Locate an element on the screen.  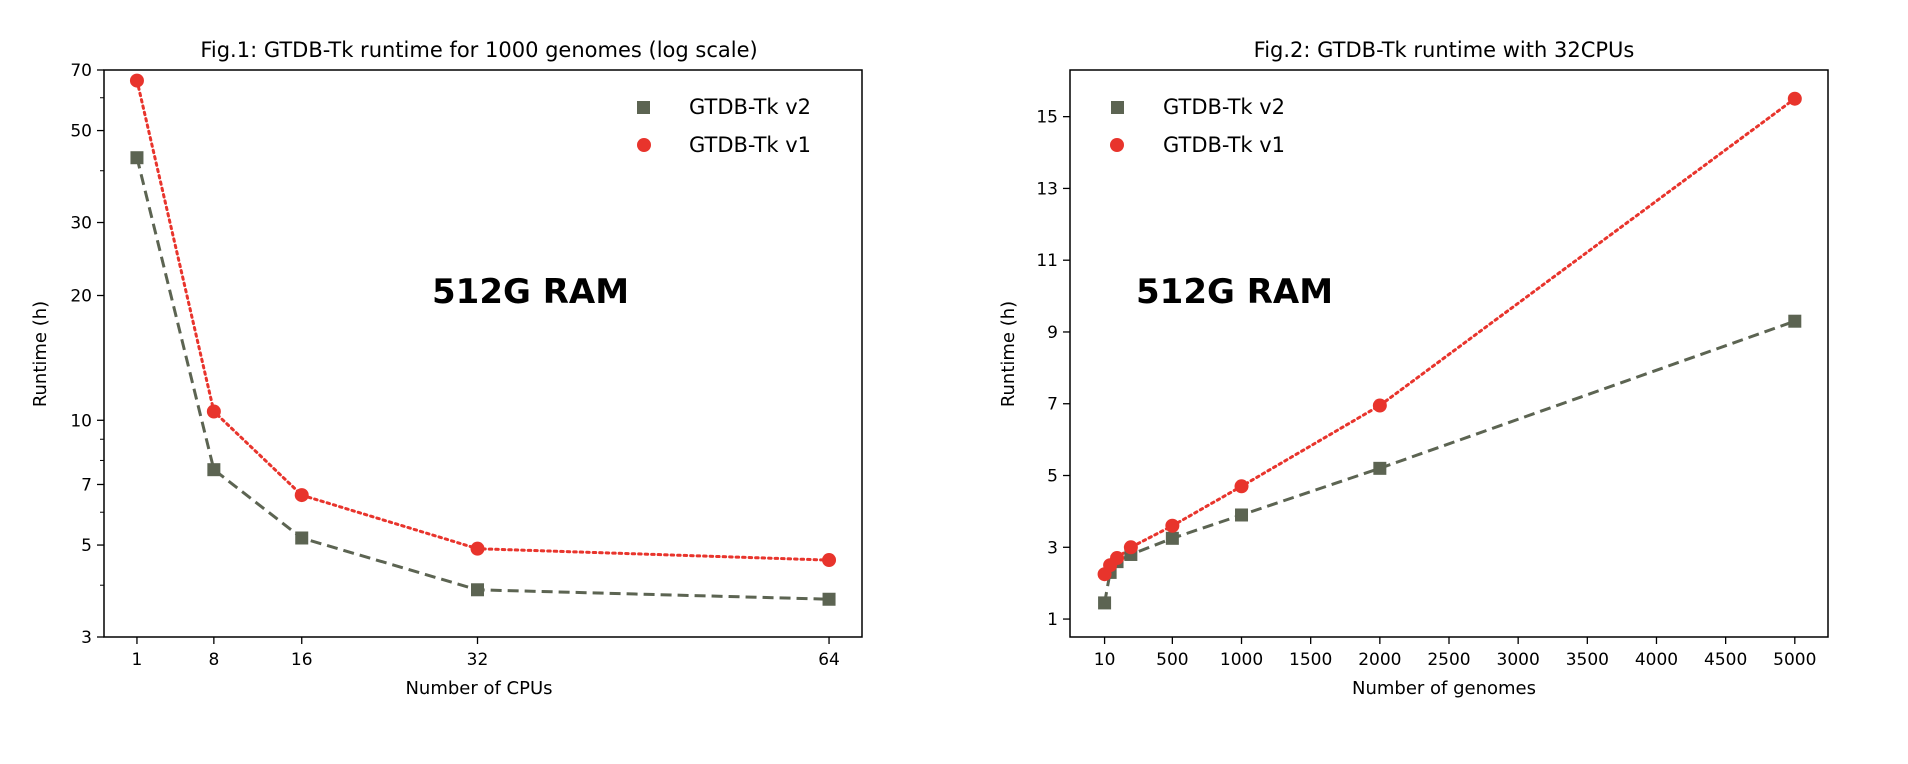
x-axis-label: Number of CPUs is located at coordinates (478, 688).